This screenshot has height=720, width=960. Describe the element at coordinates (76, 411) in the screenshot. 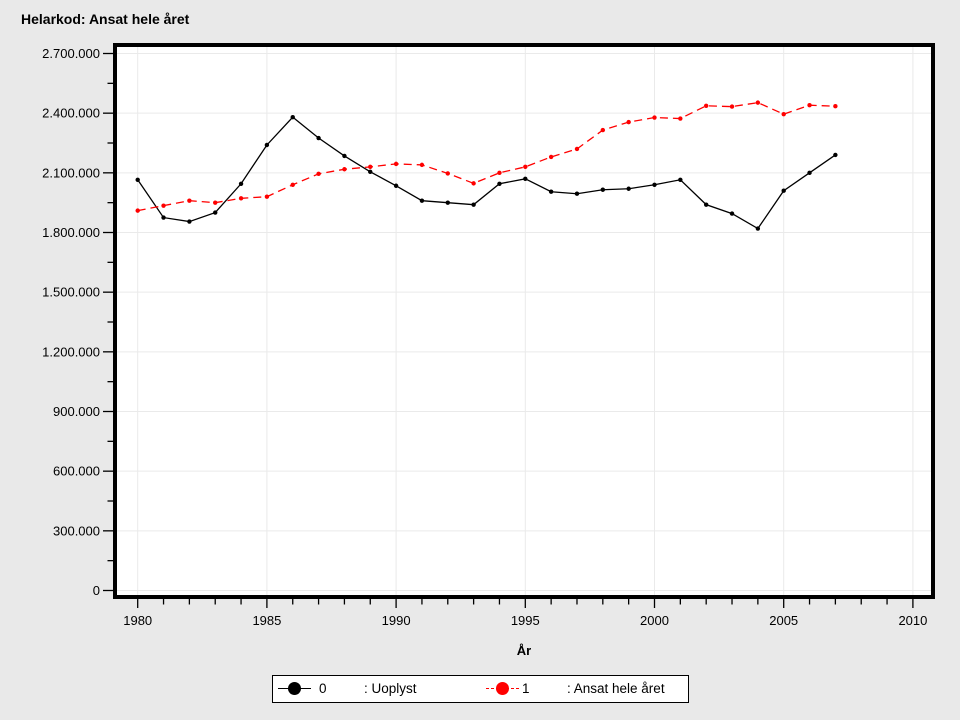

I see `svg-text: 900.000` at that location.